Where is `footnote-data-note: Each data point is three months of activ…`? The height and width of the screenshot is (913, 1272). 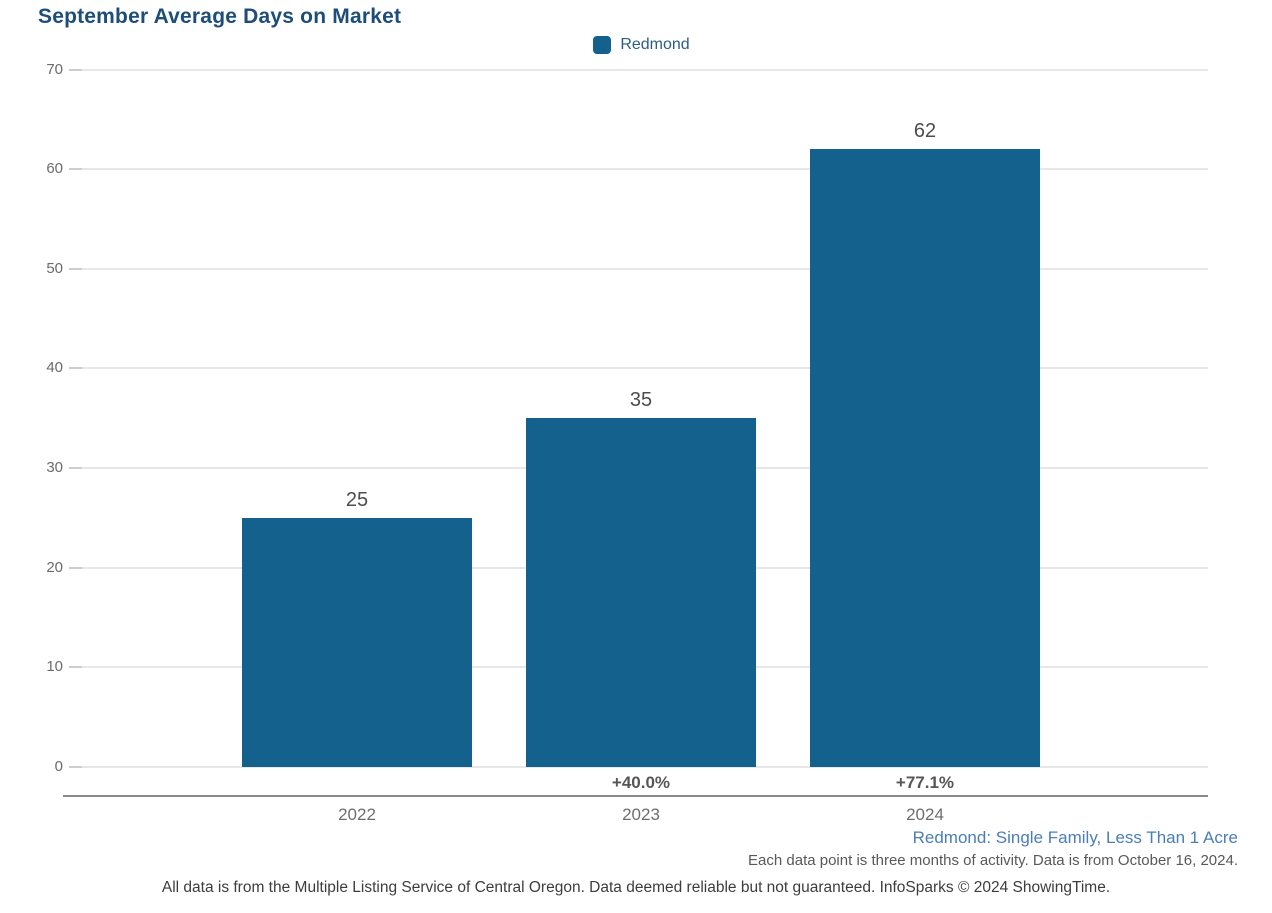 footnote-data-note: Each data point is three months of activ… is located at coordinates (993, 860).